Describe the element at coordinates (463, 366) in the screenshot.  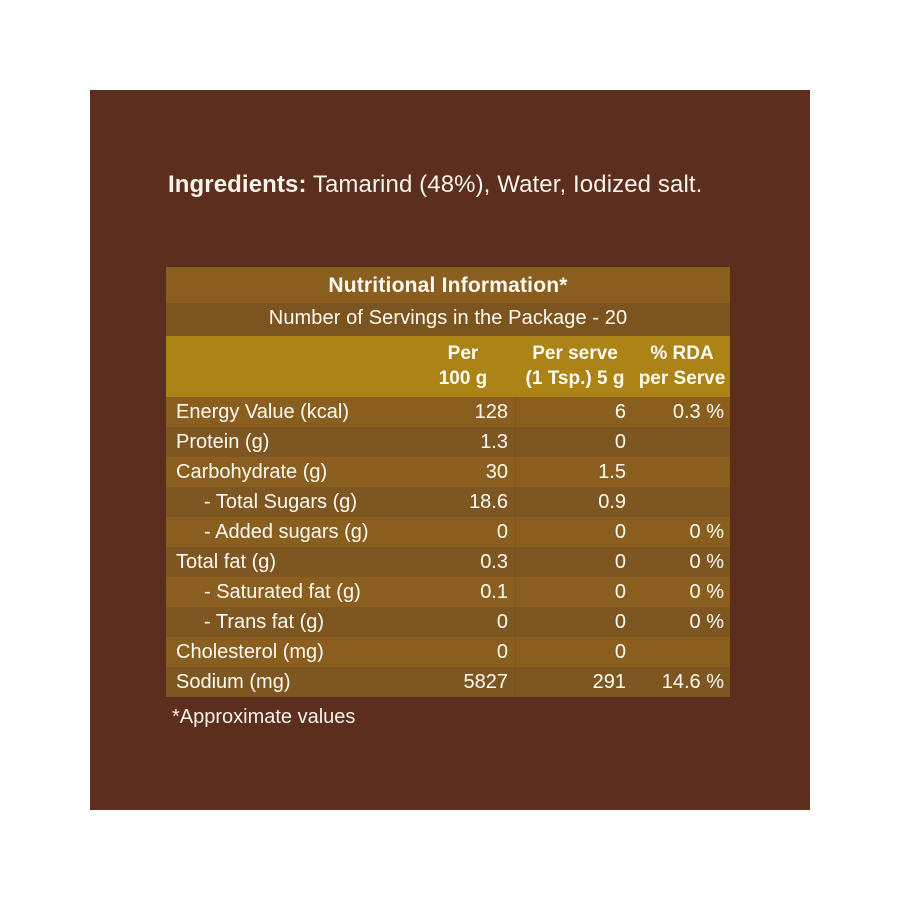
I see `column-header-per-100g: Per 100 g` at that location.